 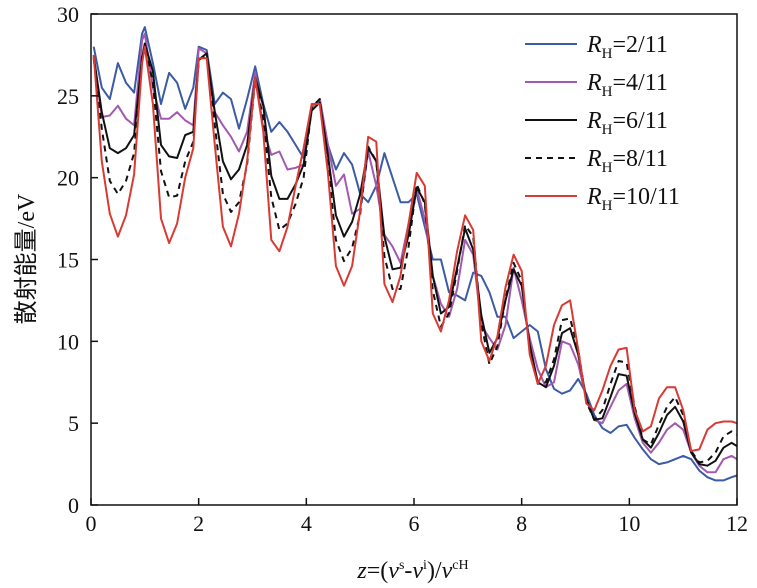 I want to click on y-axis-title: 散射能量/eV, so click(x=26, y=258).